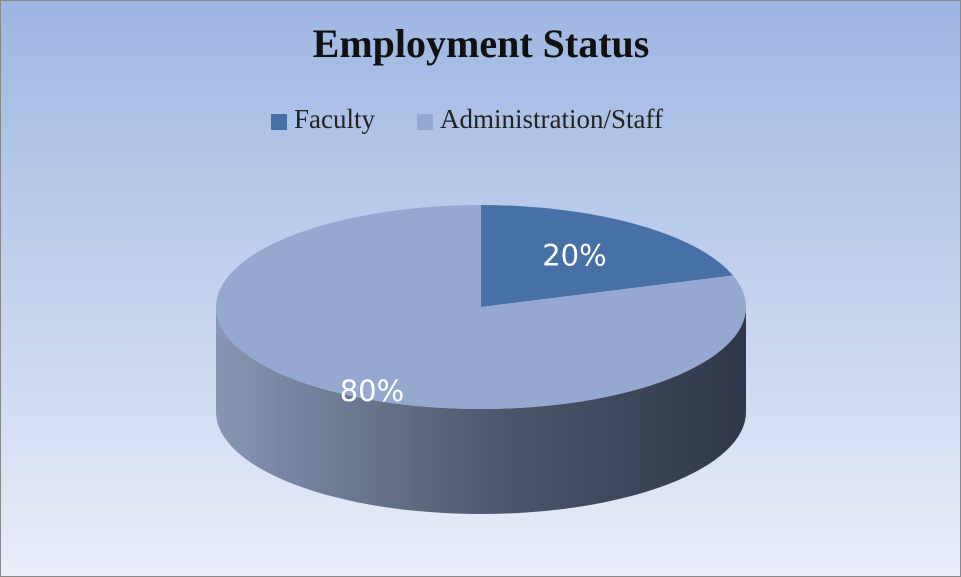 The image size is (961, 577). I want to click on data-label: 80%, so click(372, 391).